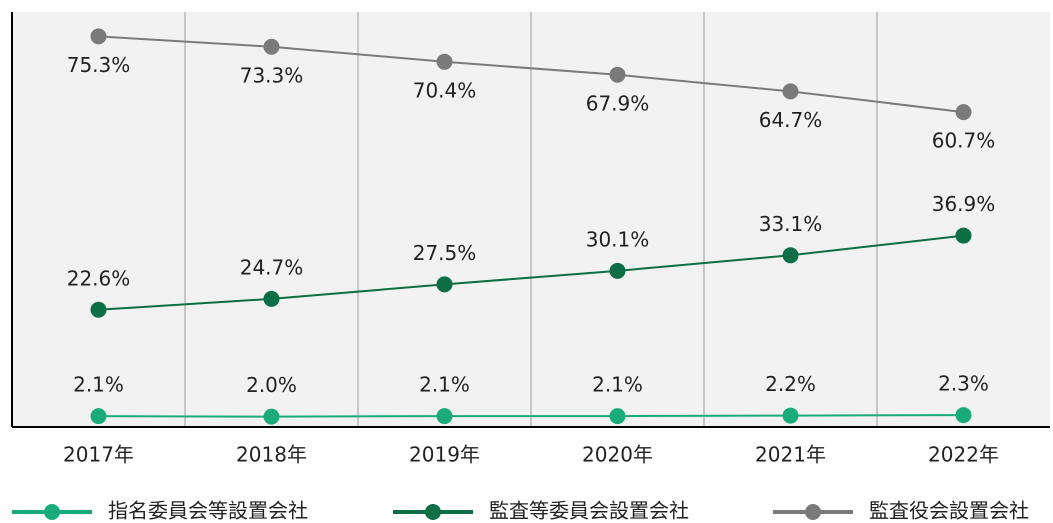 This screenshot has height=523, width=1053. I want to click on data-label: 2.3%, so click(963, 384).